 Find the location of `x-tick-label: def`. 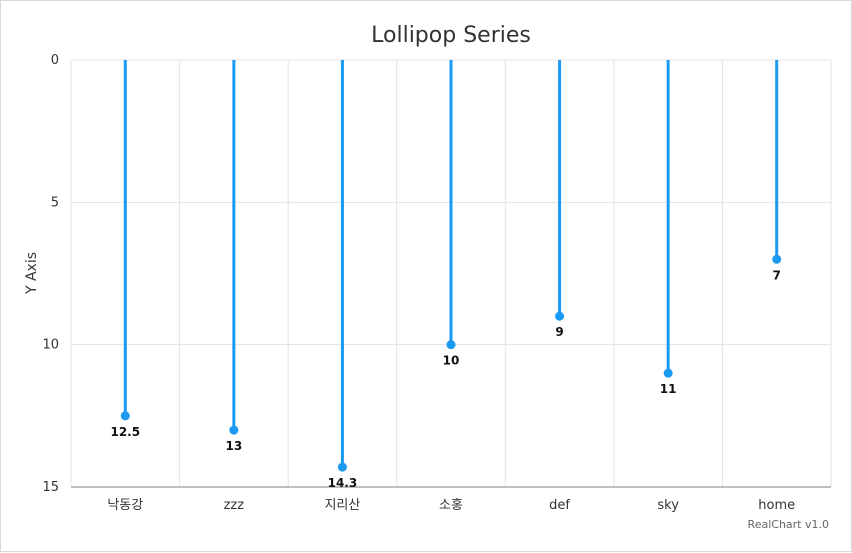

x-tick-label: def is located at coordinates (559, 505).